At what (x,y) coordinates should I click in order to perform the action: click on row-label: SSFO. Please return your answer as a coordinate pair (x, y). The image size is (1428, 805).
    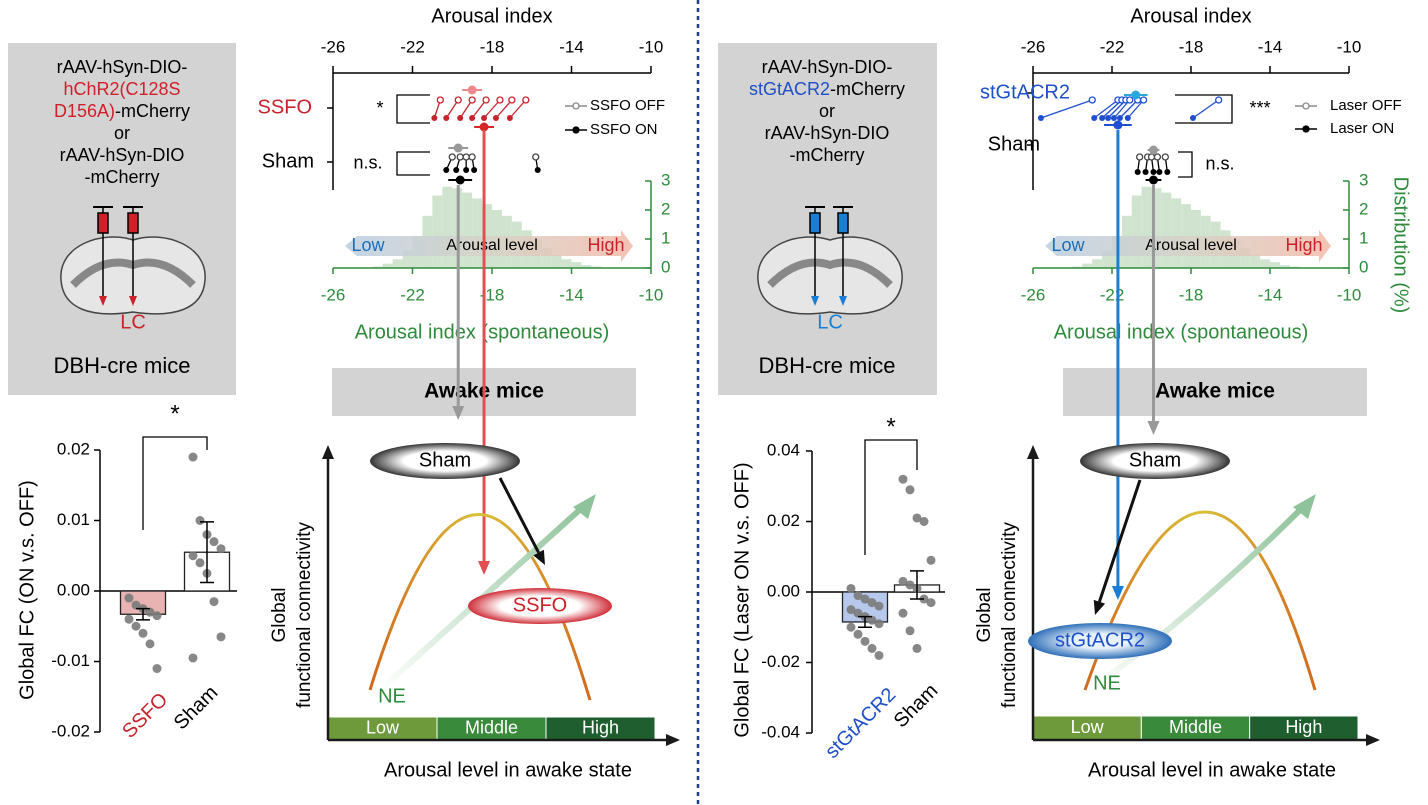
    Looking at the image, I should click on (285, 107).